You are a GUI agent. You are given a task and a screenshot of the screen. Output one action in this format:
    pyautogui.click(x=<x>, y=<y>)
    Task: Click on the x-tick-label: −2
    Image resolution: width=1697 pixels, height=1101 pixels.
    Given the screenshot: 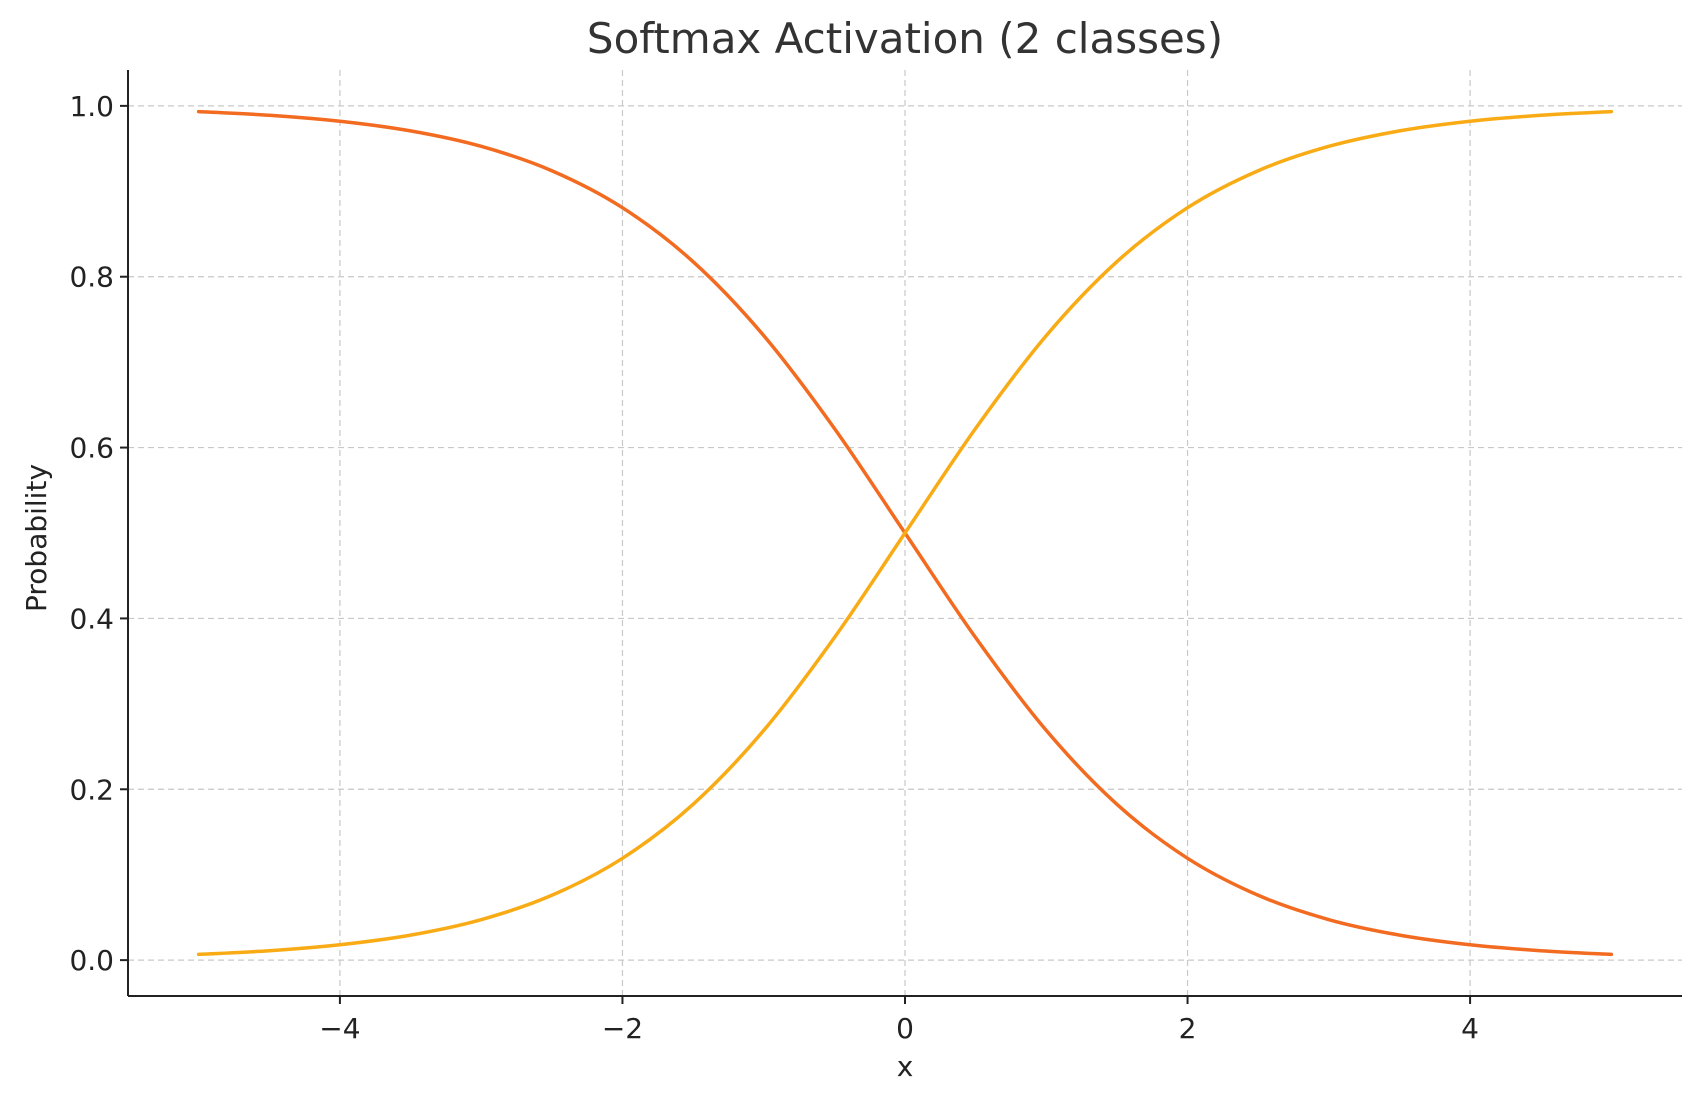 What is the action you would take?
    pyautogui.click(x=622, y=1028)
    